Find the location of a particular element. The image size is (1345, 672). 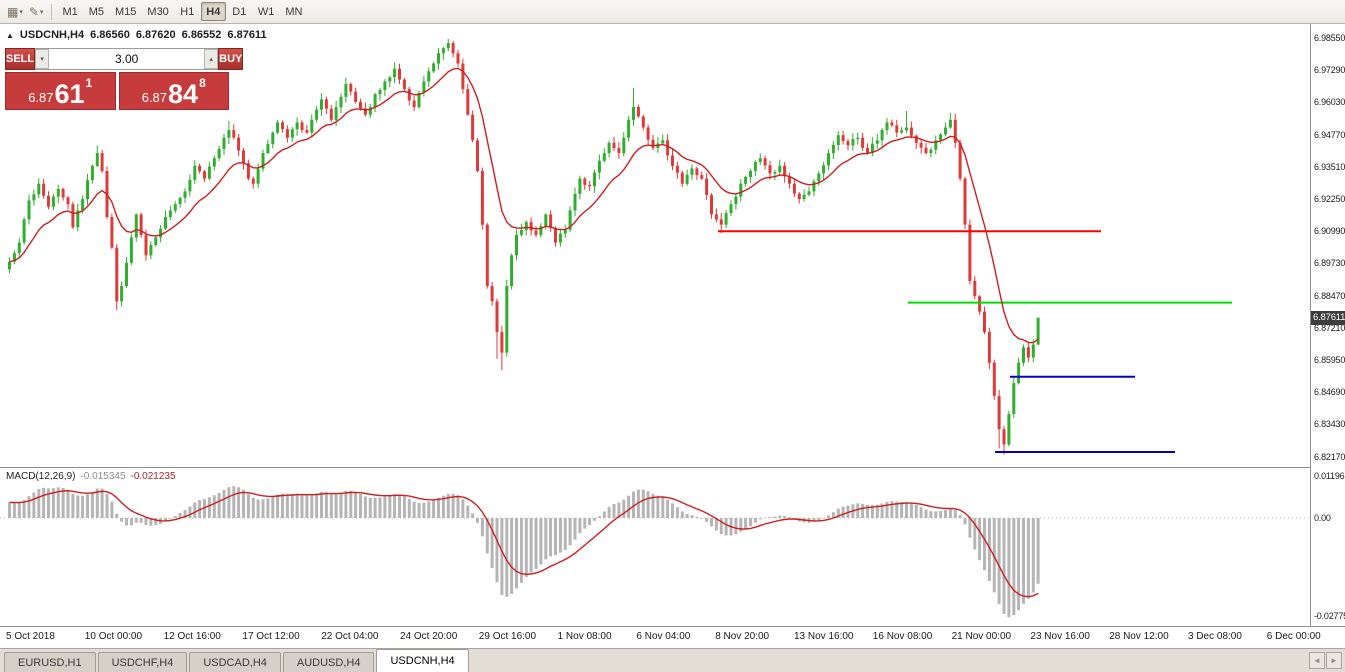

time-axis-label: 1 Nov 08:00 is located at coordinates (584, 636).